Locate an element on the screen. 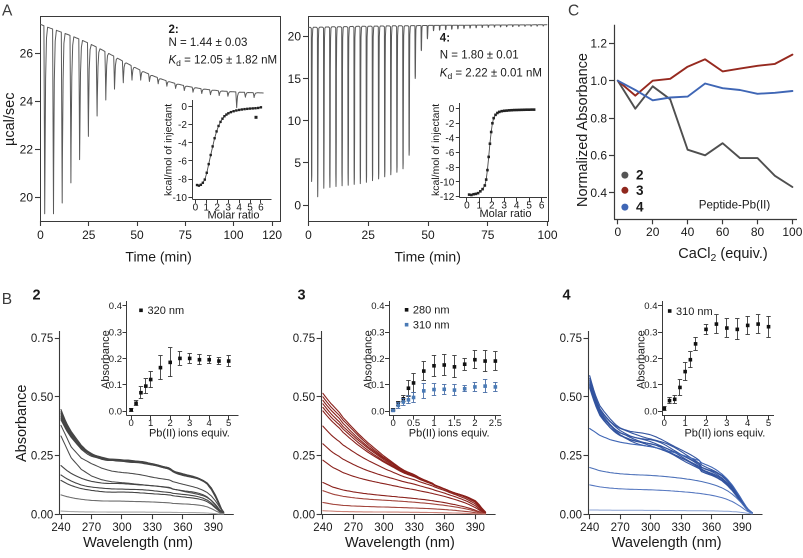  svg-text: 1.0 is located at coordinates (598, 81).